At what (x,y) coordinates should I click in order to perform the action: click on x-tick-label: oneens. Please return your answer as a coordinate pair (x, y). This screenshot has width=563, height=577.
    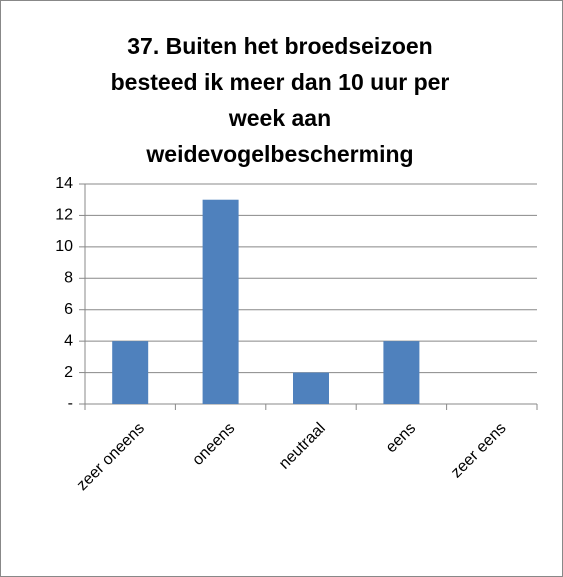
    Looking at the image, I should click on (213, 444).